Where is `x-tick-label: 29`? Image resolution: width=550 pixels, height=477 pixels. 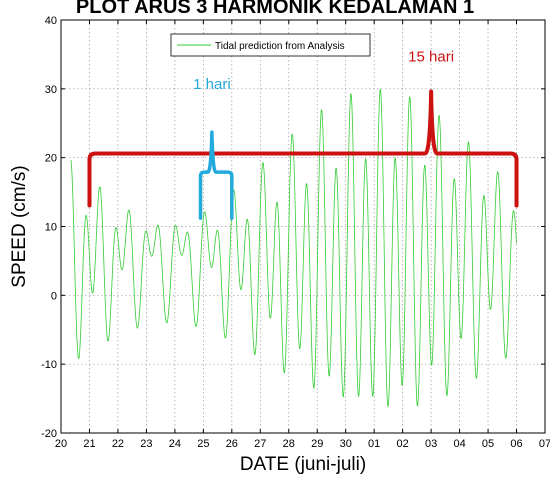
x-tick-label: 29 is located at coordinates (317, 444).